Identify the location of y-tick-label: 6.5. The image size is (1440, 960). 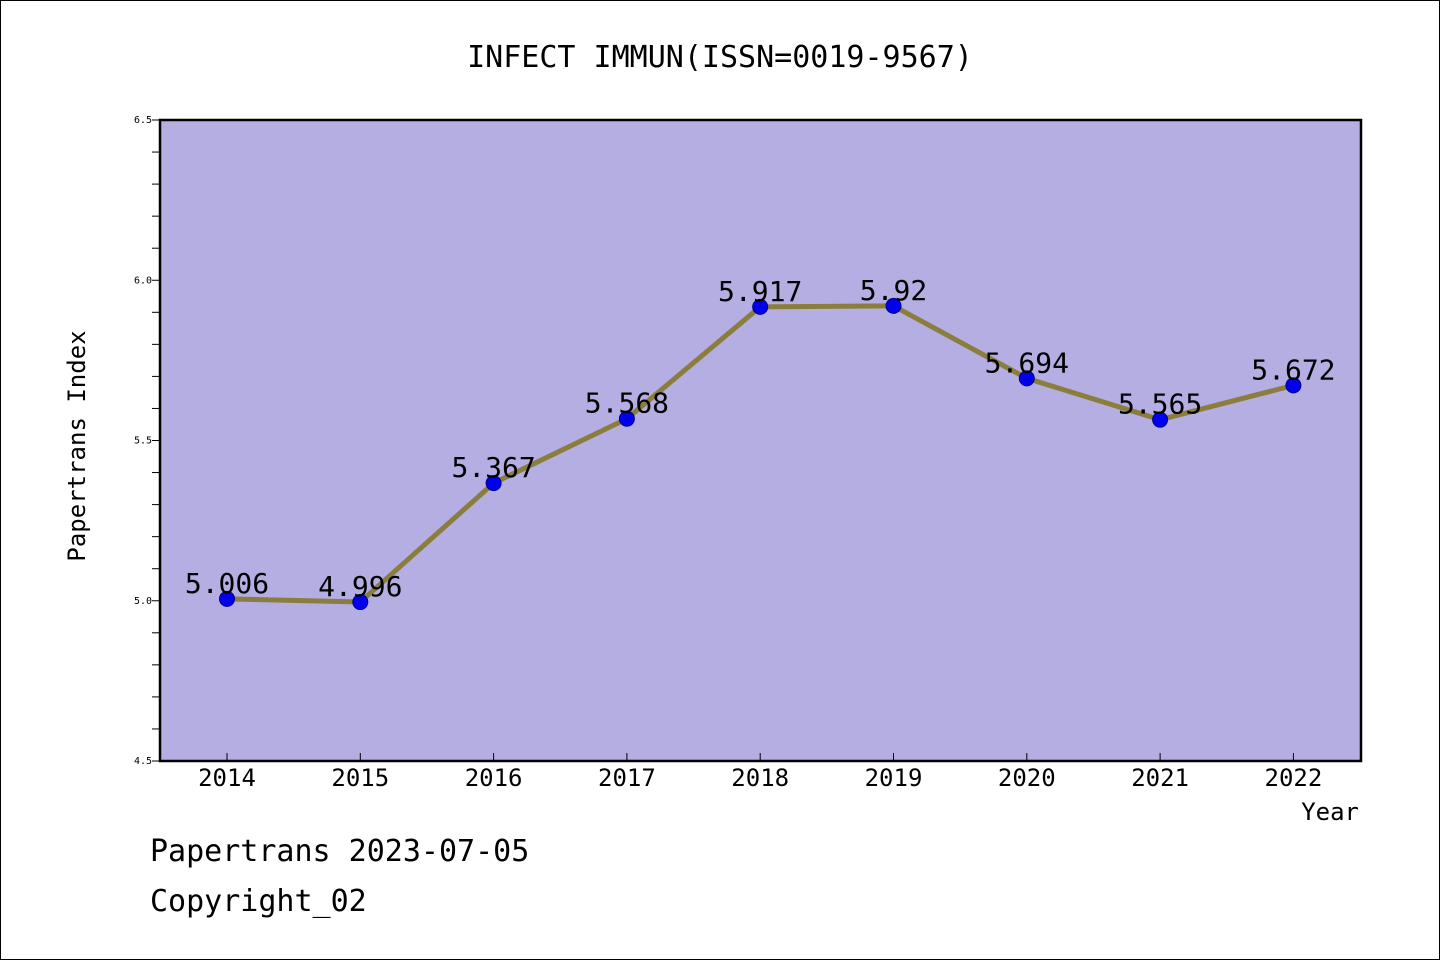
(143, 120).